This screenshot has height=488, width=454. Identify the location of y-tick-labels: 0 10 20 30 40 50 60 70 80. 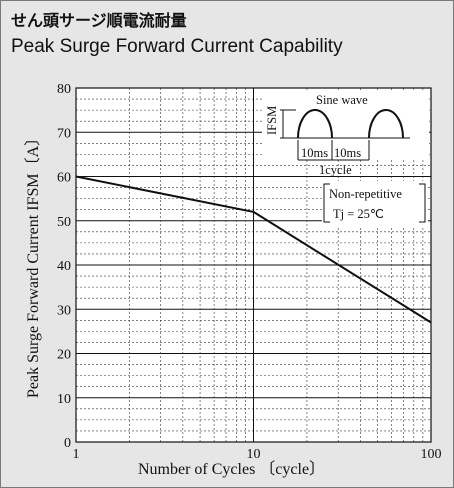
(64, 266).